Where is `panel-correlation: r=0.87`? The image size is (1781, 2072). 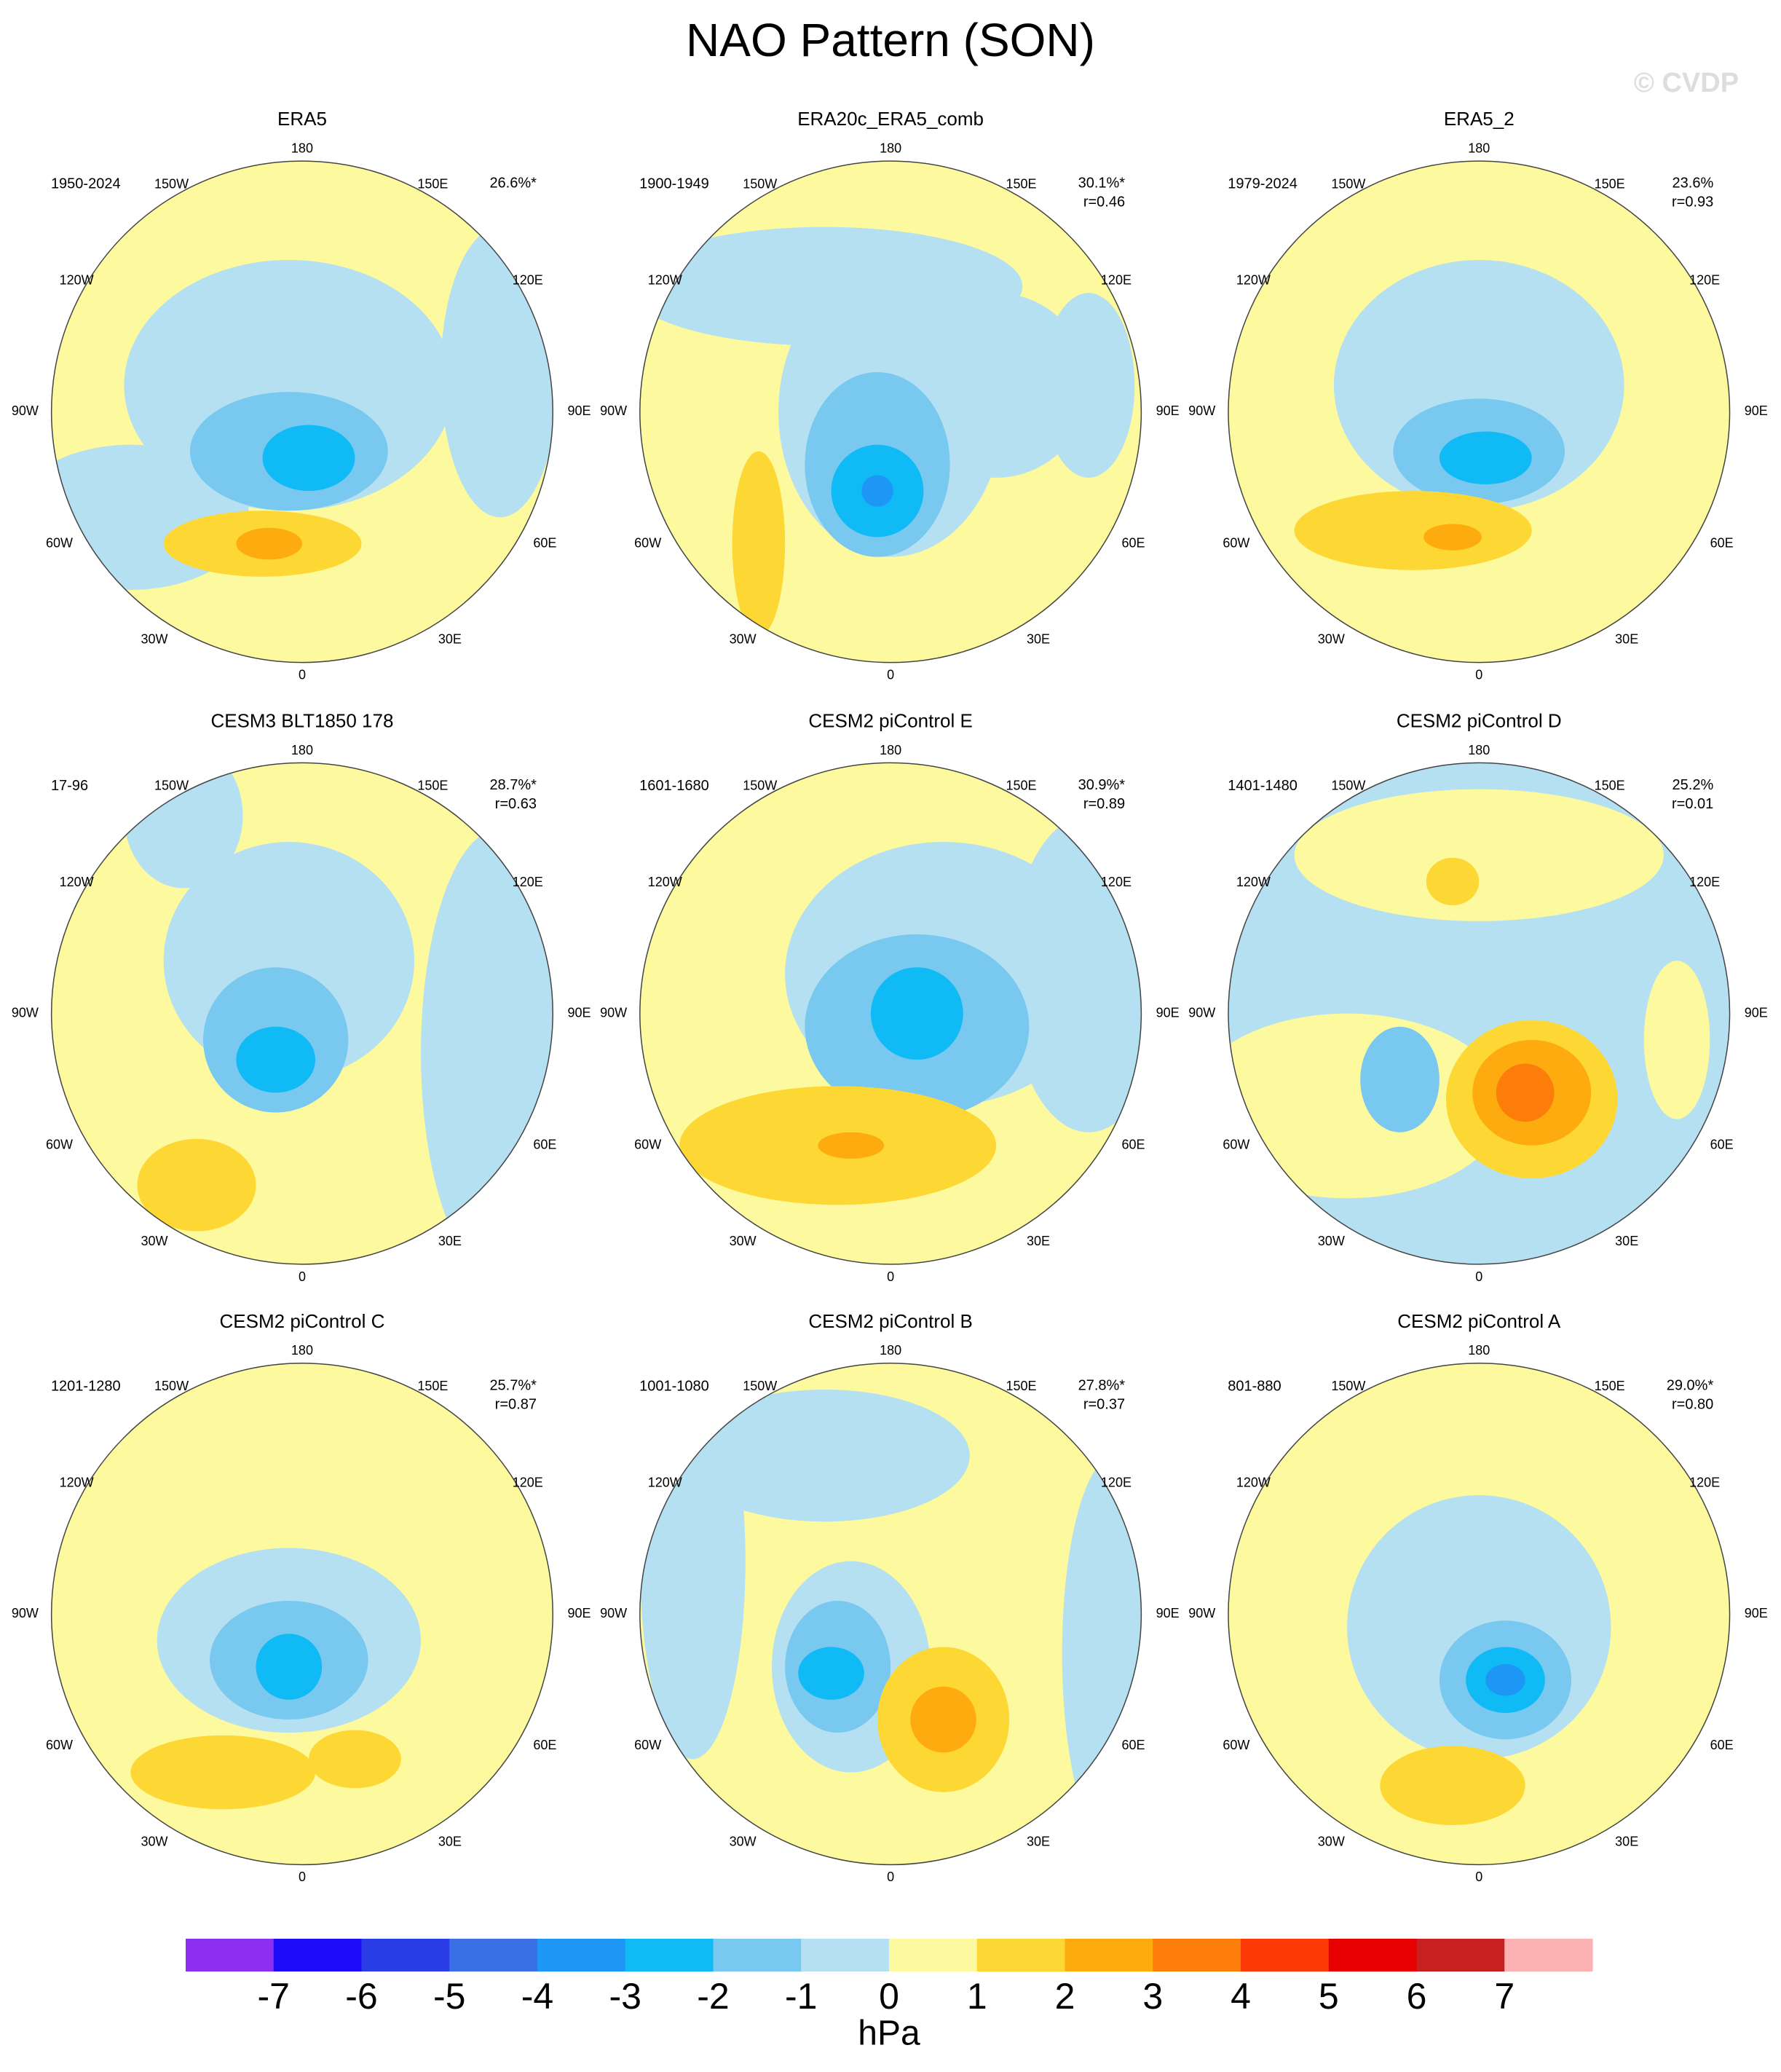 panel-correlation: r=0.87 is located at coordinates (516, 1404).